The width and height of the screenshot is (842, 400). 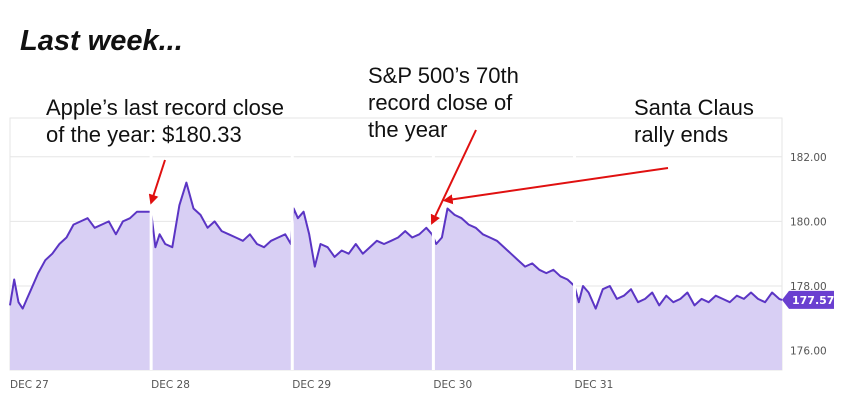 I want to click on annotation-1-line-1: record close of, so click(x=440, y=102).